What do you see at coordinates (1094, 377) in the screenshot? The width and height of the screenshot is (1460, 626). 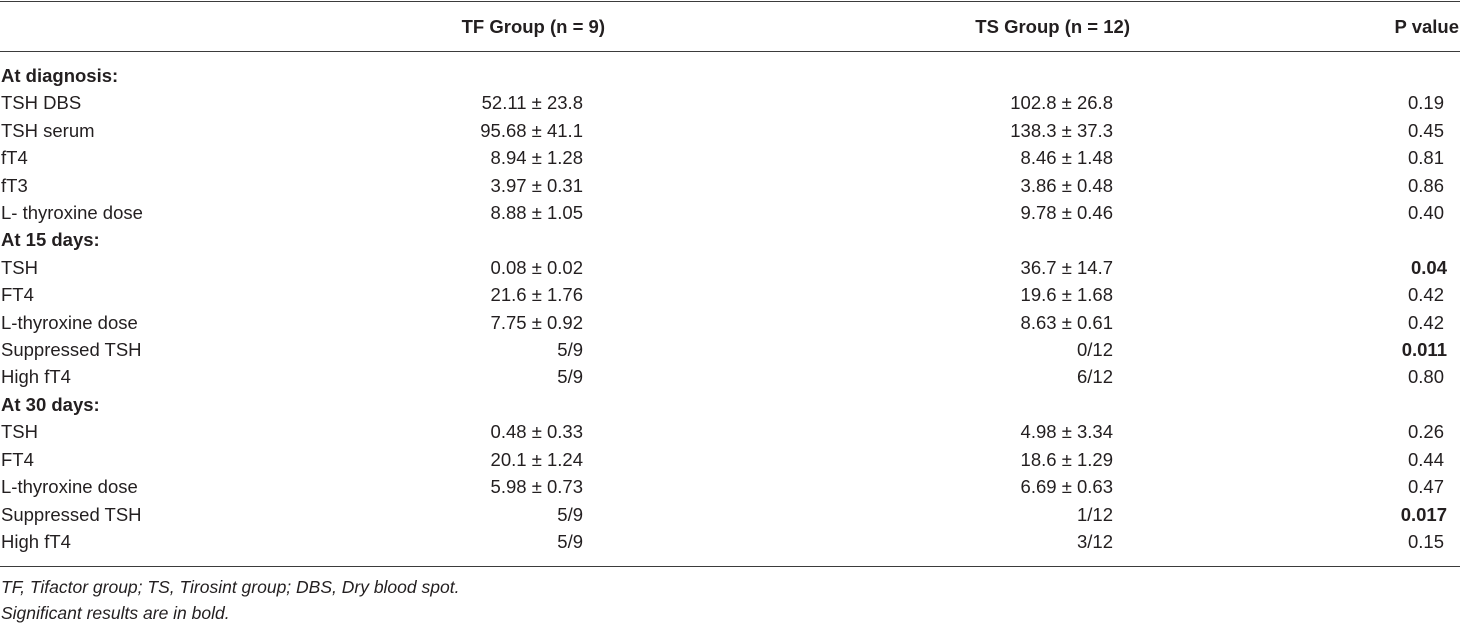 I see `ts-group-value: 6/12` at bounding box center [1094, 377].